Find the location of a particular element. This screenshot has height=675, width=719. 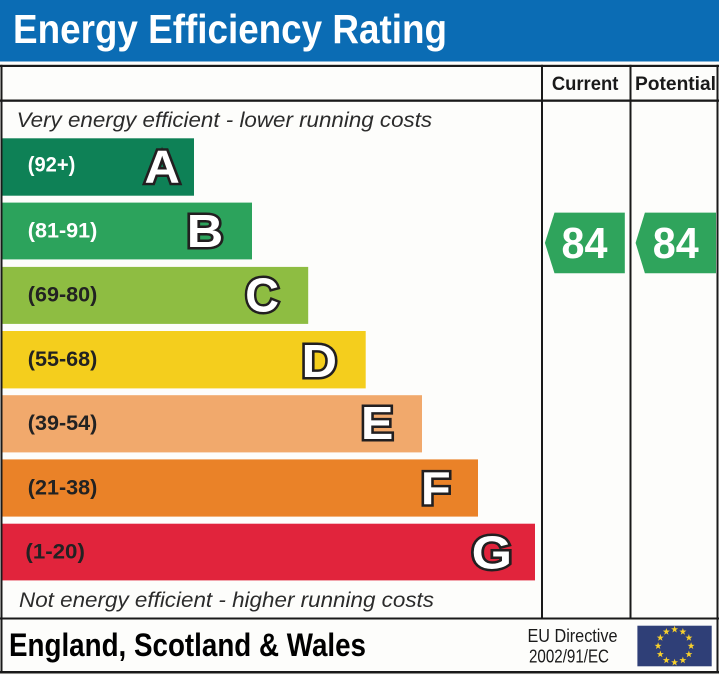

svg-text: E is located at coordinates (377, 424).